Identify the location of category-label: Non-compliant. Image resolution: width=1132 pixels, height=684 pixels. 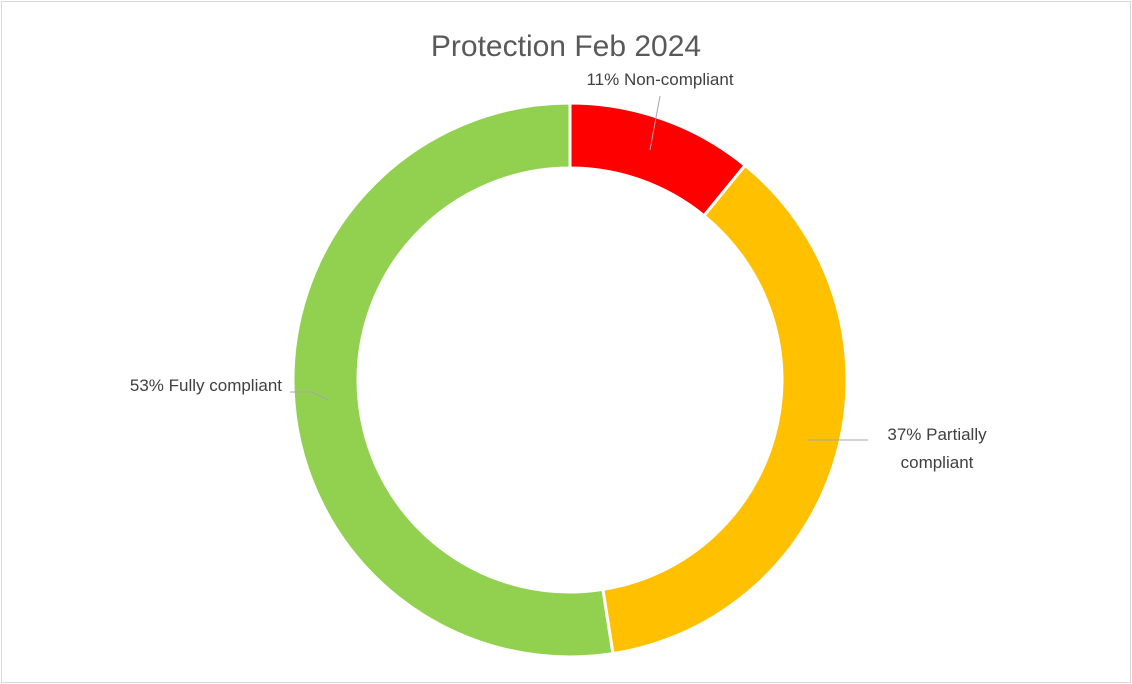
(678, 79).